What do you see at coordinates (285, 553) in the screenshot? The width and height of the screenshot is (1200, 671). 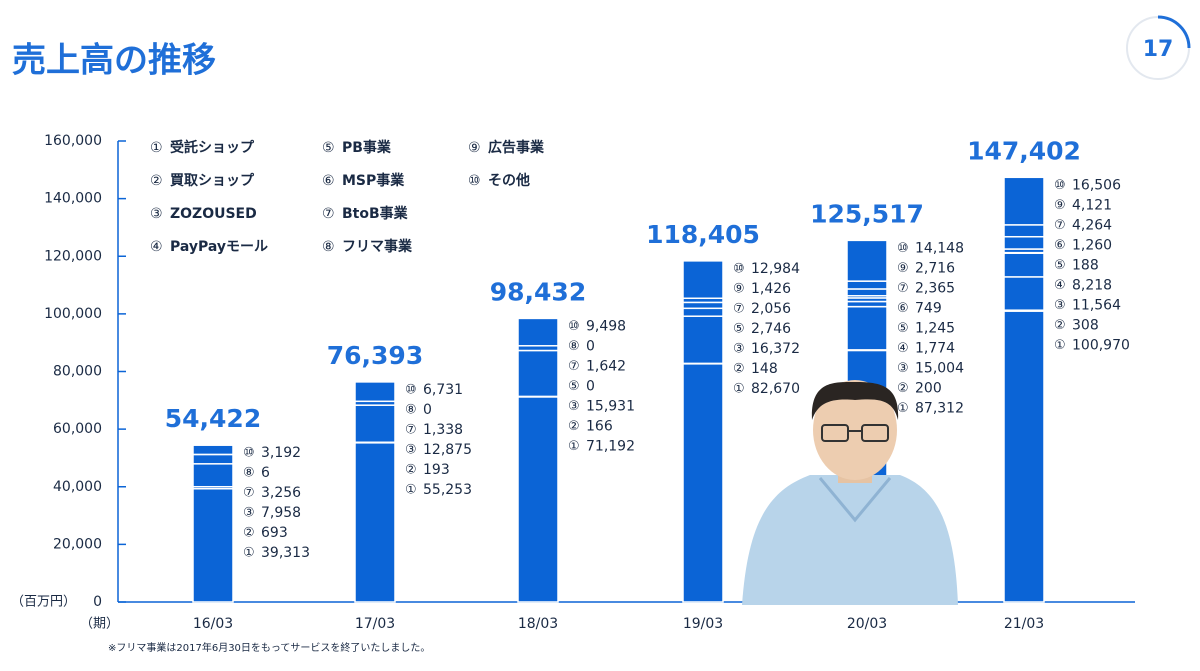 I see `value-label: 39,313` at bounding box center [285, 553].